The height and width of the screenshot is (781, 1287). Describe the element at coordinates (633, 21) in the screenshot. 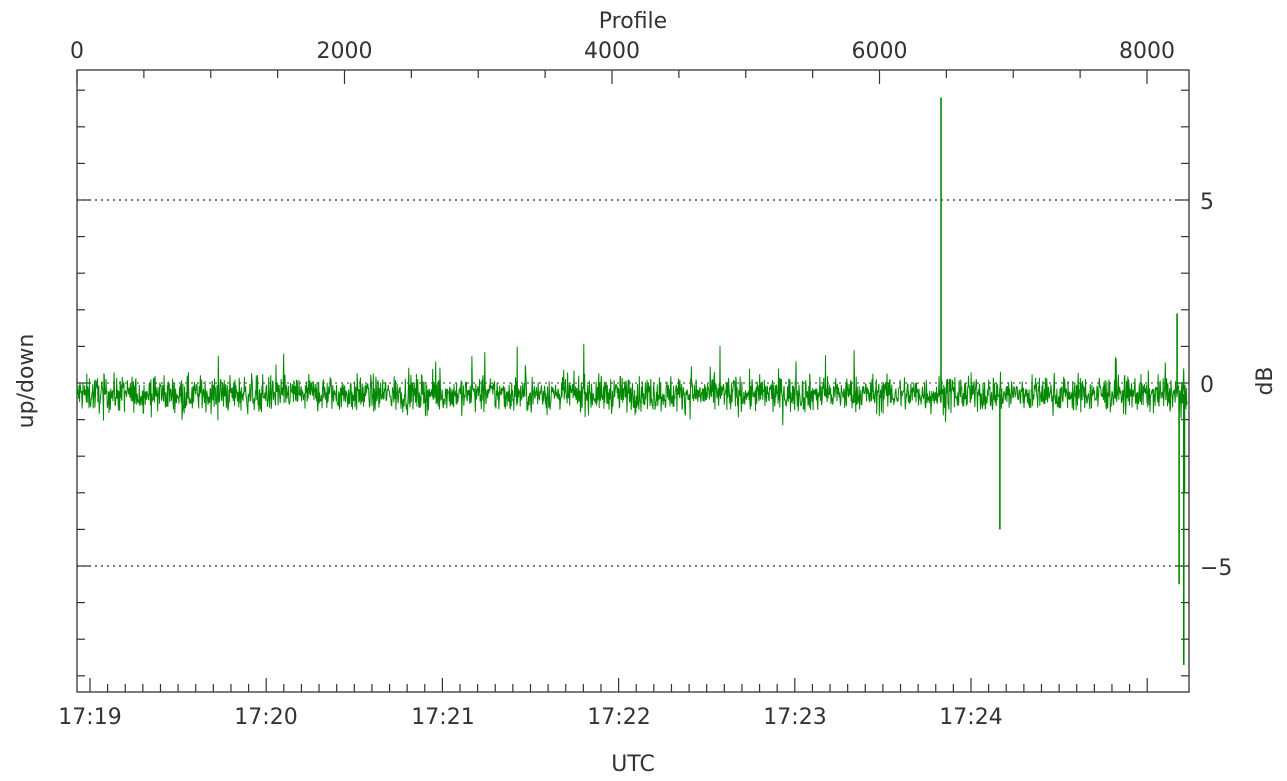

I see `x2-axis-title: Profile` at that location.